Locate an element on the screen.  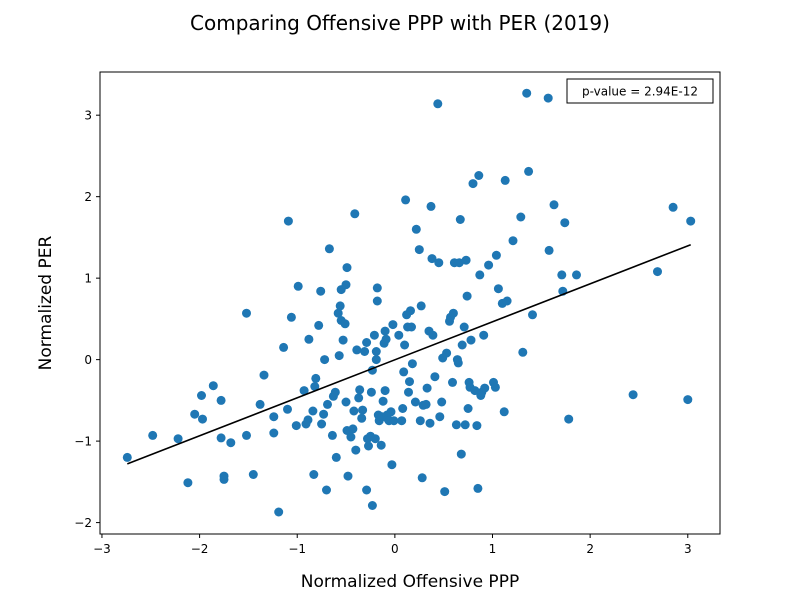
y-tick-label: 0 is located at coordinates (88, 360).